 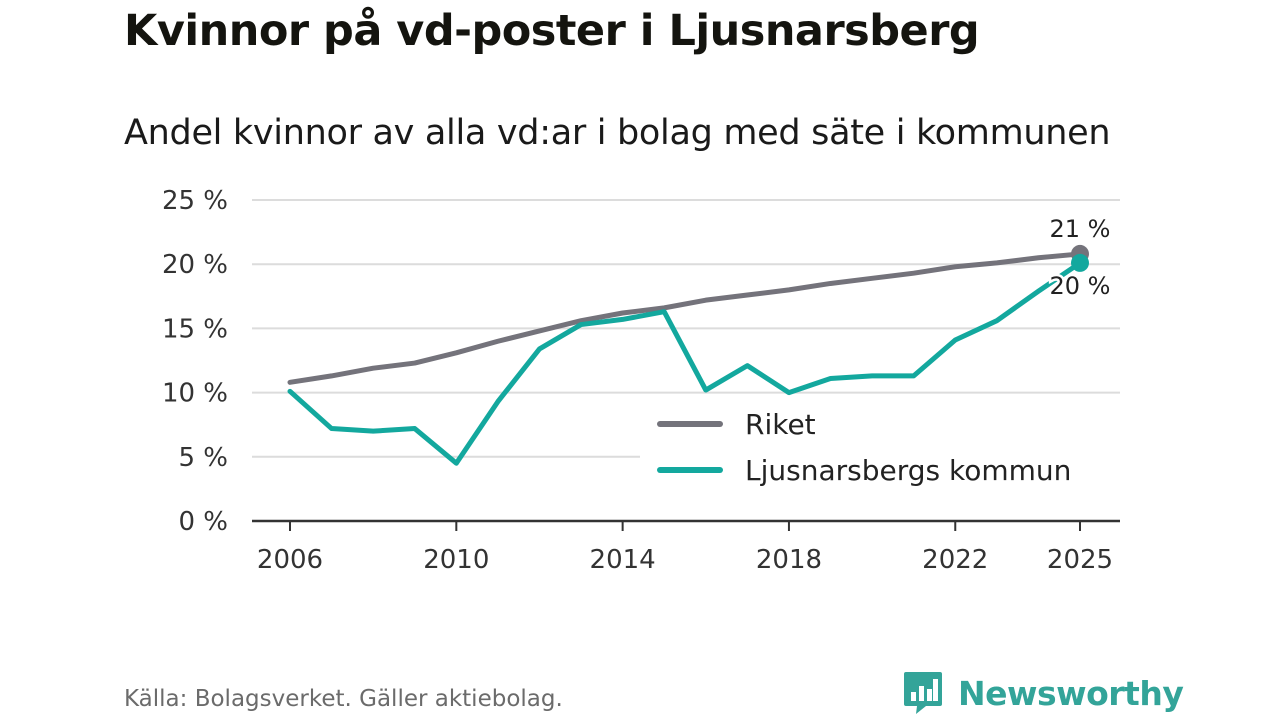 What do you see at coordinates (195, 329) in the screenshot?
I see `y-tick-label: 15 %` at bounding box center [195, 329].